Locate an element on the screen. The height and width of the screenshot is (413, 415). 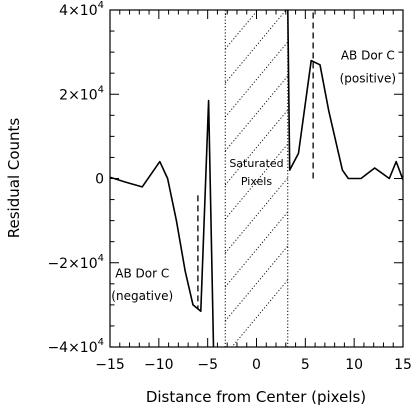
y-tick-label: −4×10⁴ is located at coordinates (75, 346).